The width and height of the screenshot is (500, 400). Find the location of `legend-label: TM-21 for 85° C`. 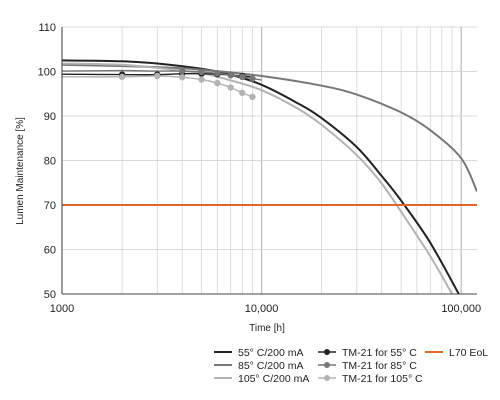

legend-label: TM-21 for 85° C is located at coordinates (379, 366).